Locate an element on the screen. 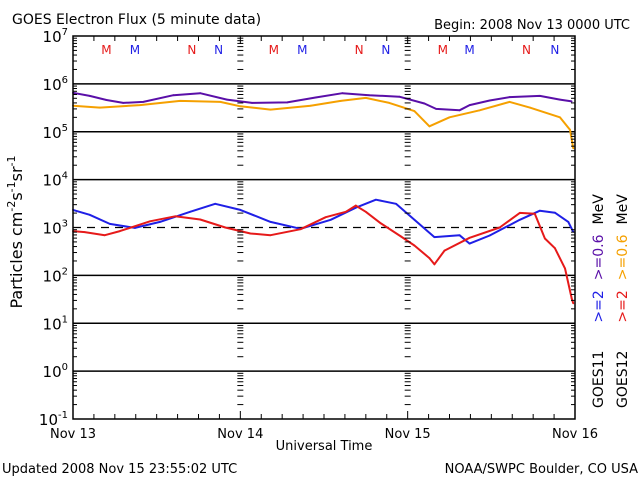  series-goes11-2-mev is located at coordinates (323, 221).